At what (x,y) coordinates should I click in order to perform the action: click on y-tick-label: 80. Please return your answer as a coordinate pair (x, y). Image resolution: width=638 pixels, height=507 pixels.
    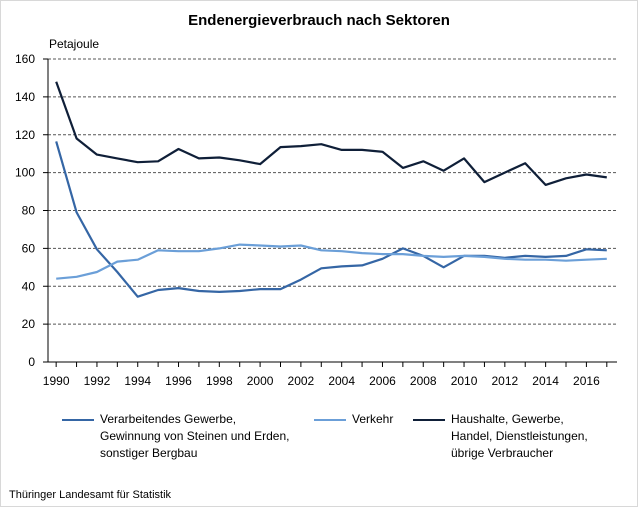
    Looking at the image, I should click on (29, 211).